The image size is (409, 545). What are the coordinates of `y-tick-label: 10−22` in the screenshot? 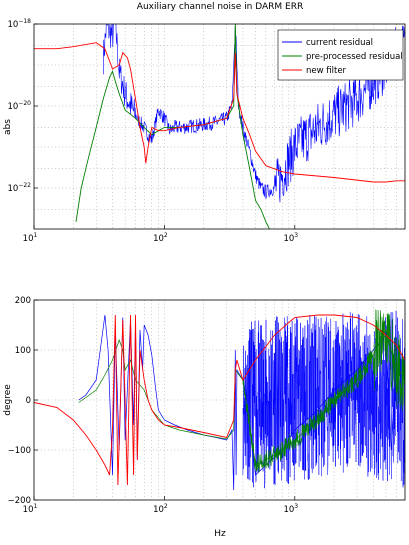 It's located at (20, 188).